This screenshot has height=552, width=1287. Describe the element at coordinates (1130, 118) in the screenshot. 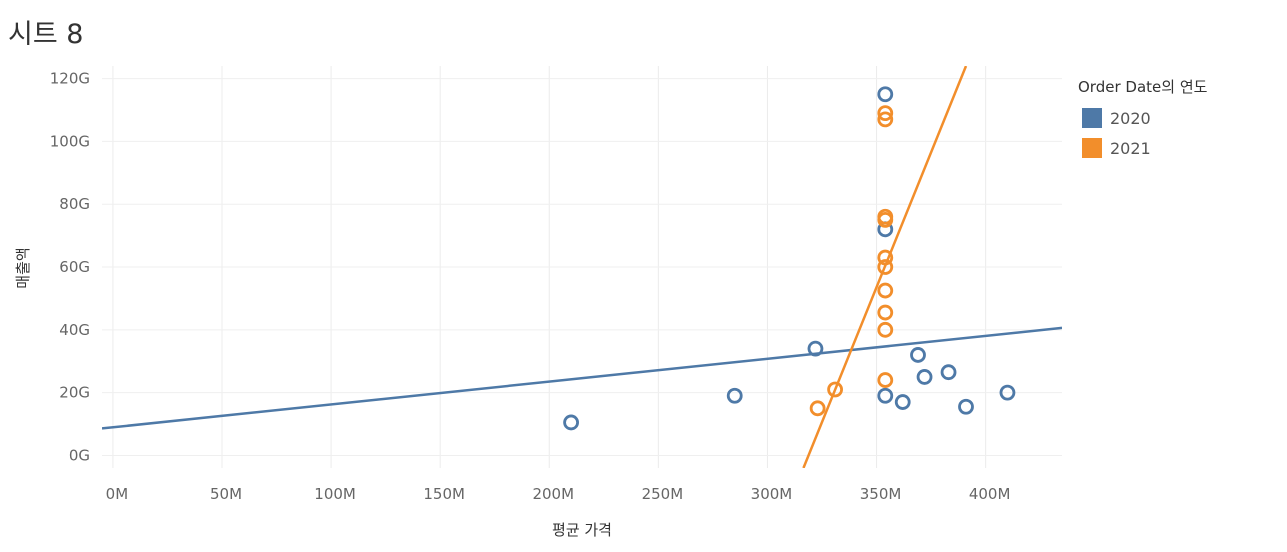

I see `legend-label: 2020` at that location.